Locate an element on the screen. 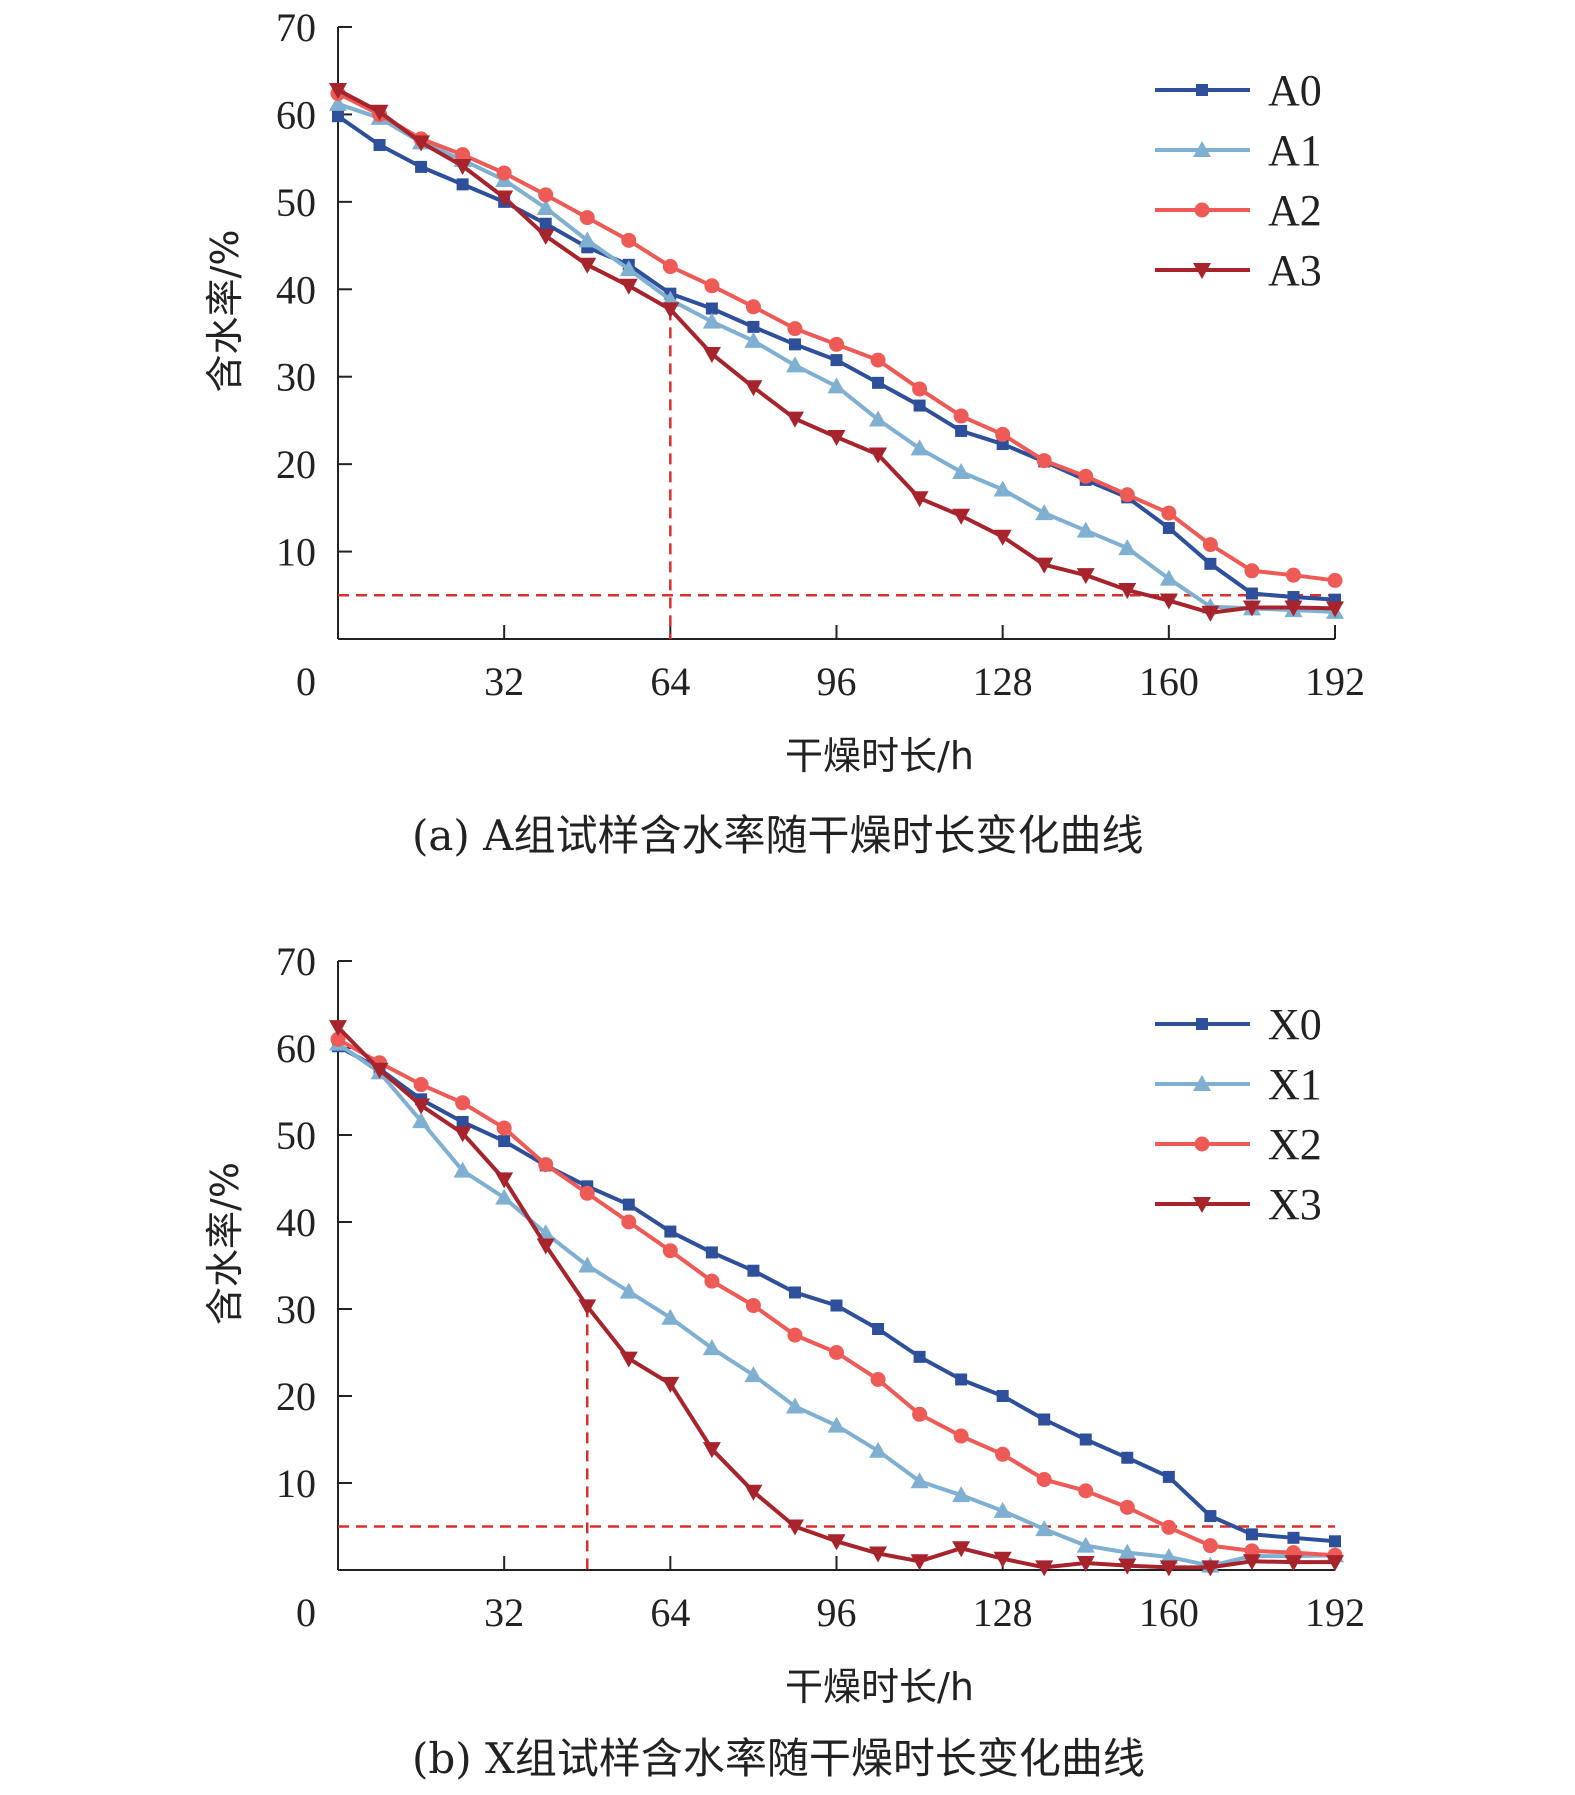 Image resolution: width=1575 pixels, height=1795 pixels. legend-item: X2 is located at coordinates (1238, 1144).